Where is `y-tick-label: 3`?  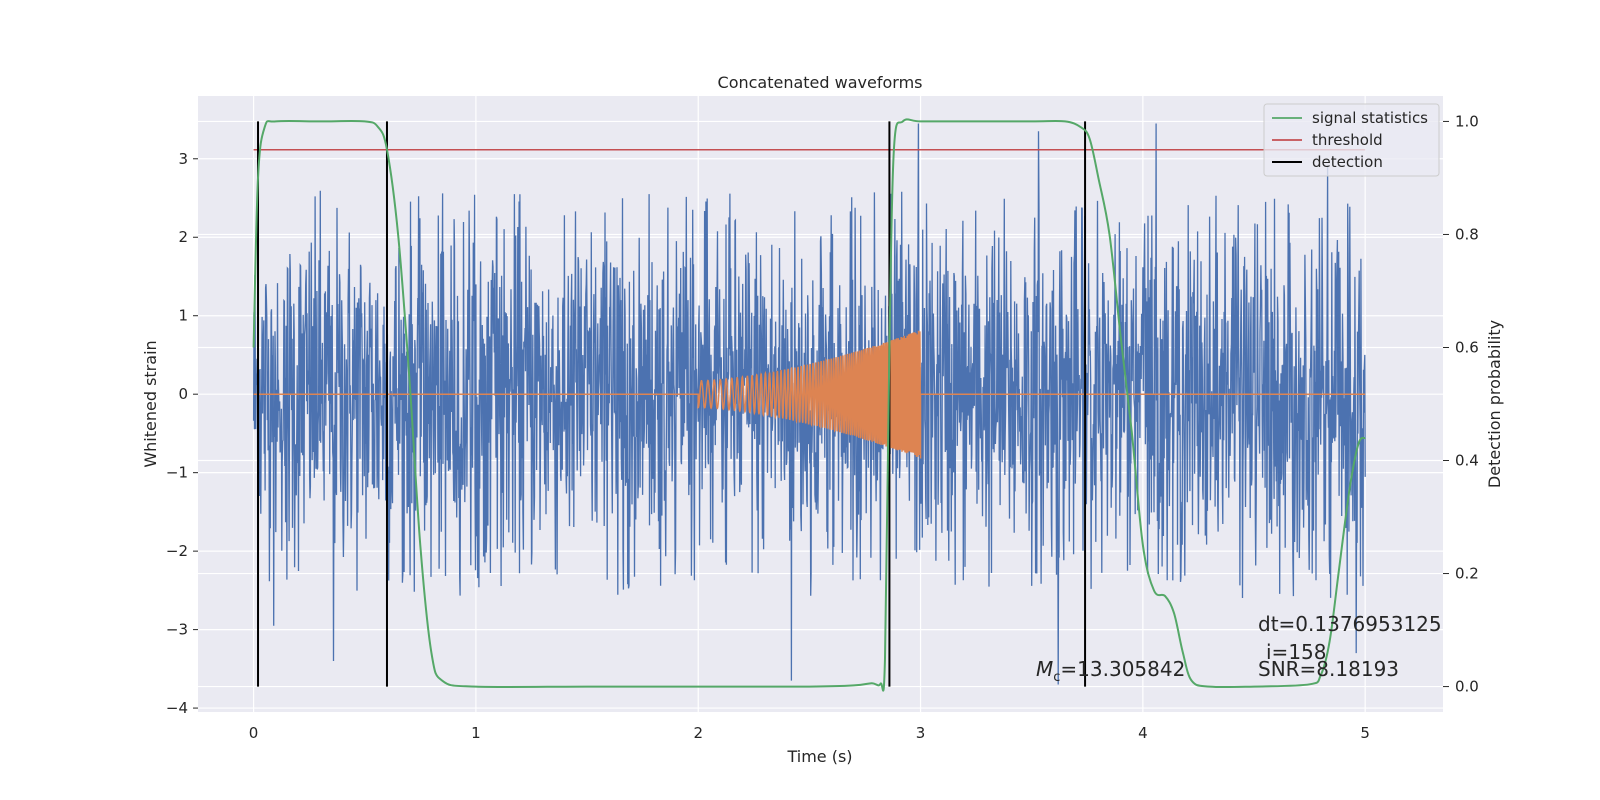
y-tick-label: 3 is located at coordinates (183, 159).